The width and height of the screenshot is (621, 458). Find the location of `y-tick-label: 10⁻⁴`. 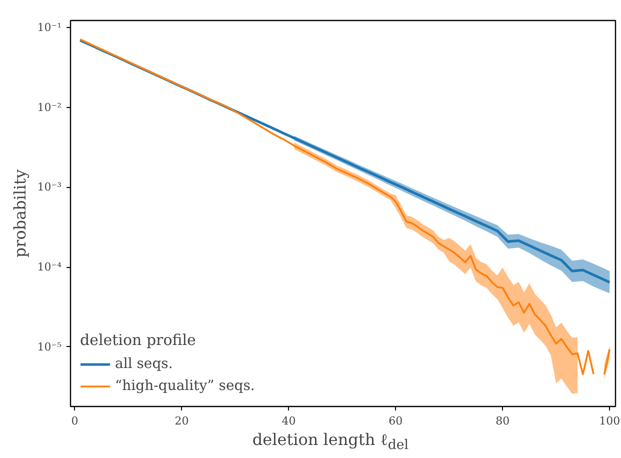

y-tick-label: 10⁻⁴ is located at coordinates (49, 267).